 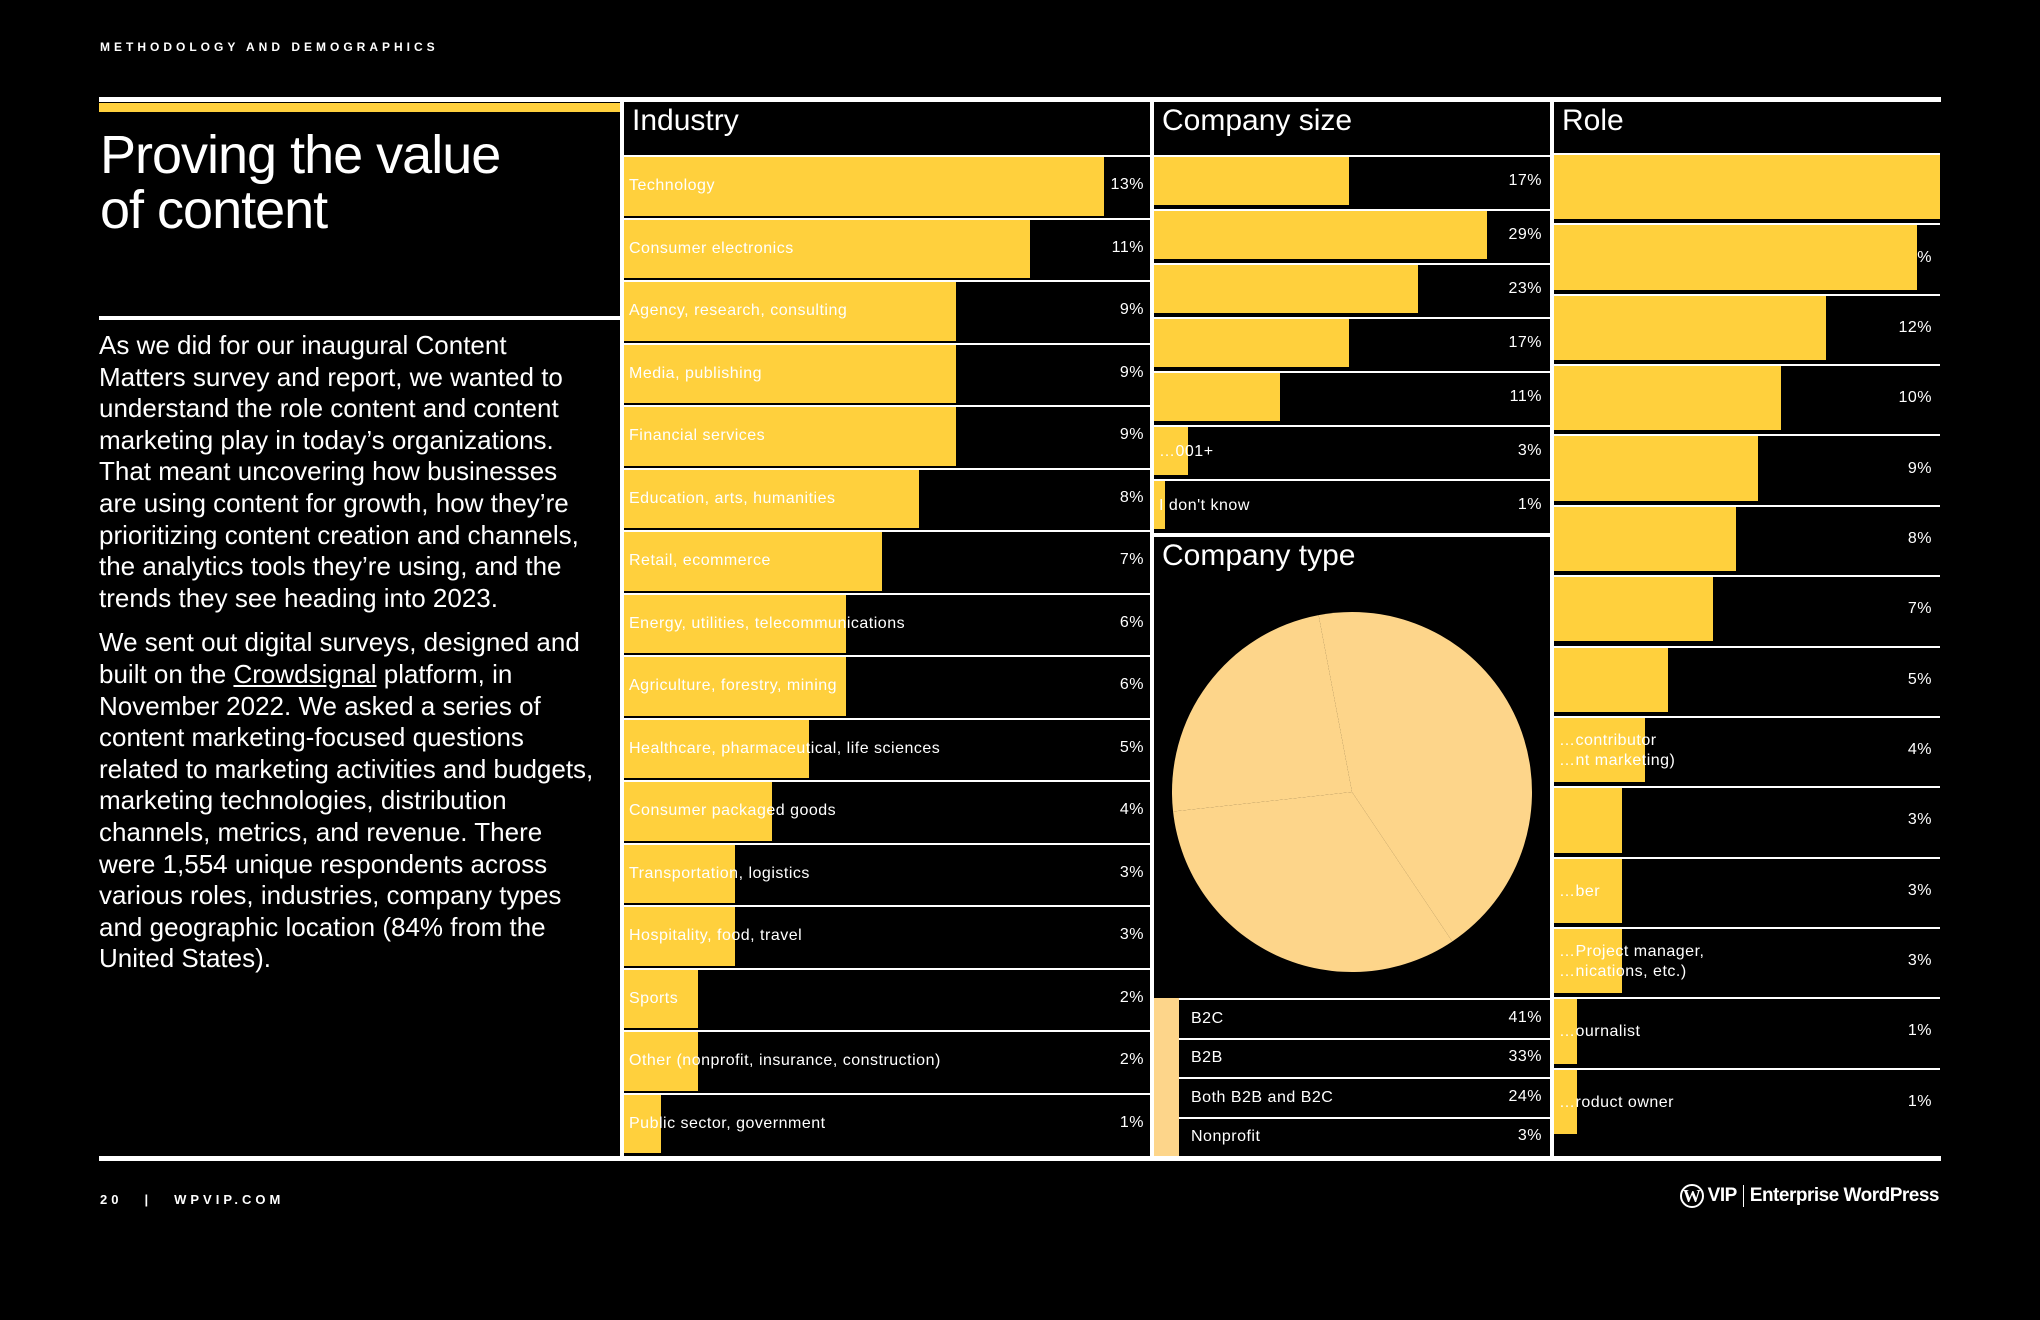 I want to click on industry-value: 13%, so click(x=1127, y=185).